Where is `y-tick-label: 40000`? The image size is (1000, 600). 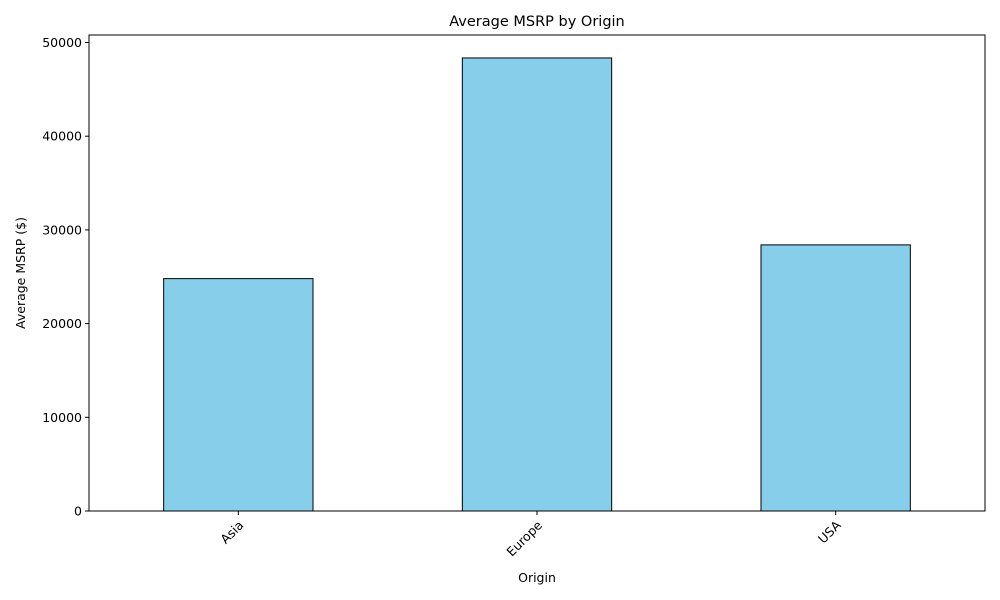
y-tick-label: 40000 is located at coordinates (62, 136).